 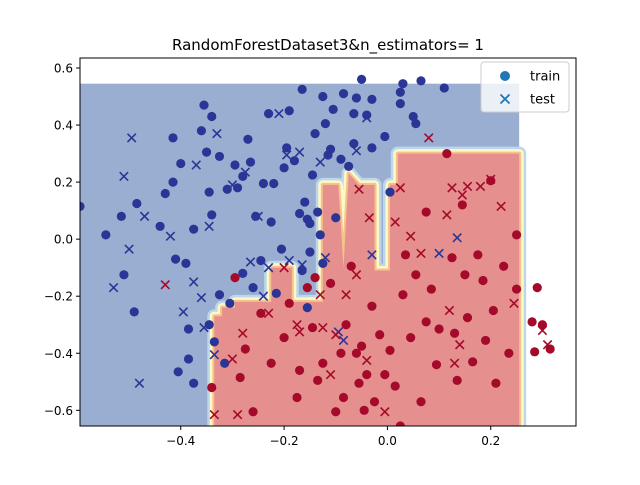 I want to click on x-tick-label: 0.2, so click(x=490, y=441).